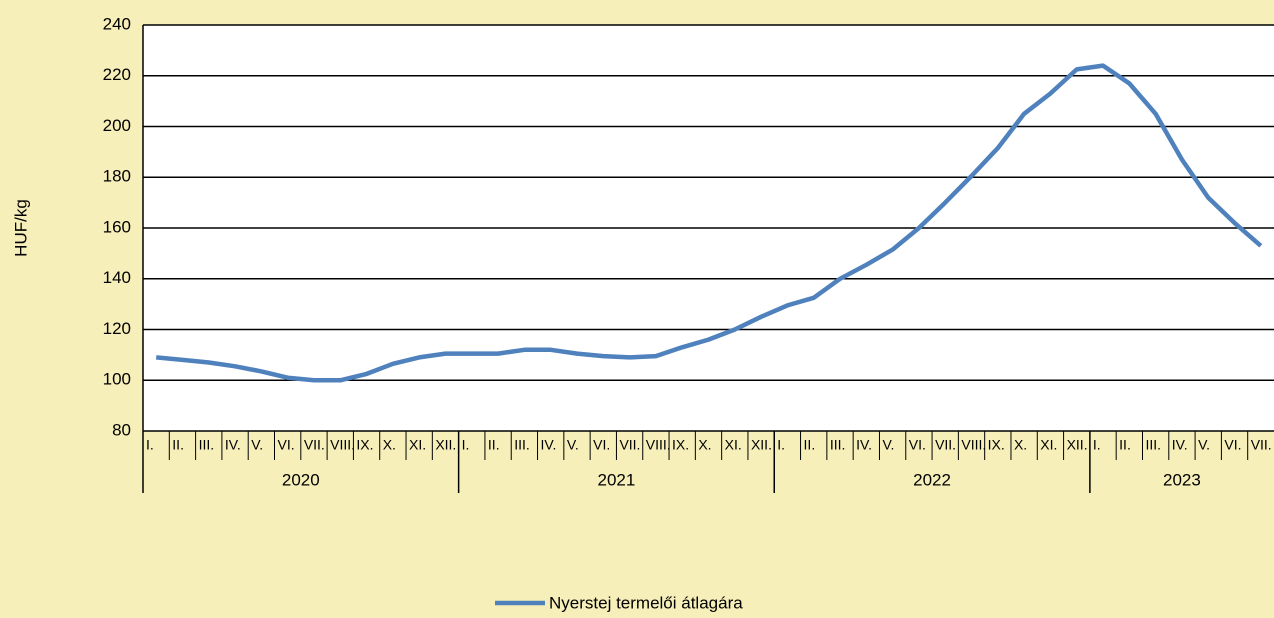 This screenshot has height=618, width=1274. Describe the element at coordinates (117, 23) in the screenshot. I see `y-tick-label: 240` at that location.